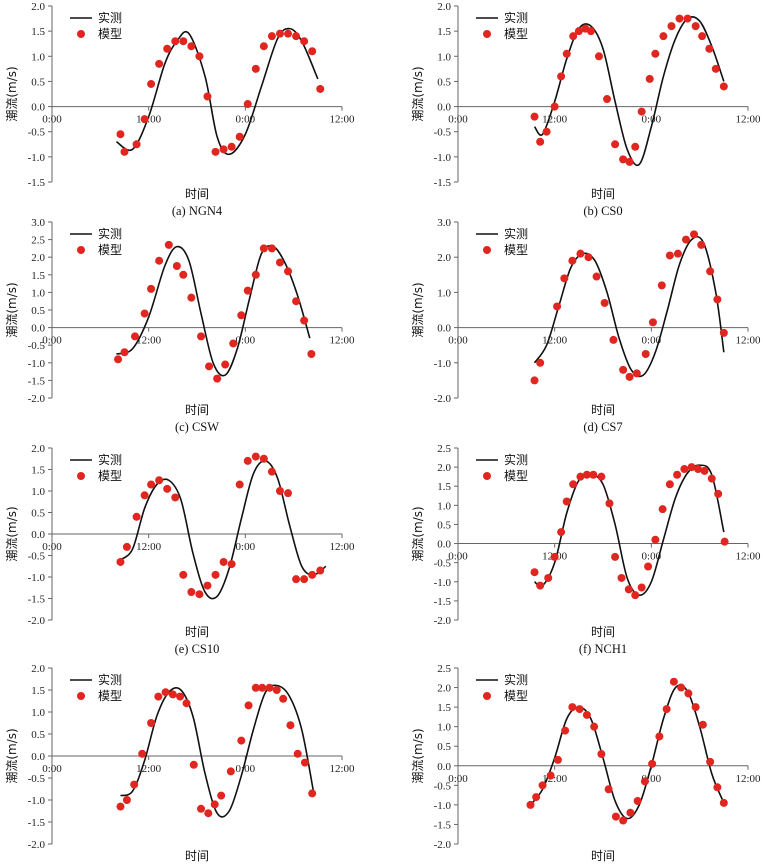 Image resolution: width=765 pixels, height=868 pixels. I want to click on panel-caption: (c) CSW, so click(197, 427).